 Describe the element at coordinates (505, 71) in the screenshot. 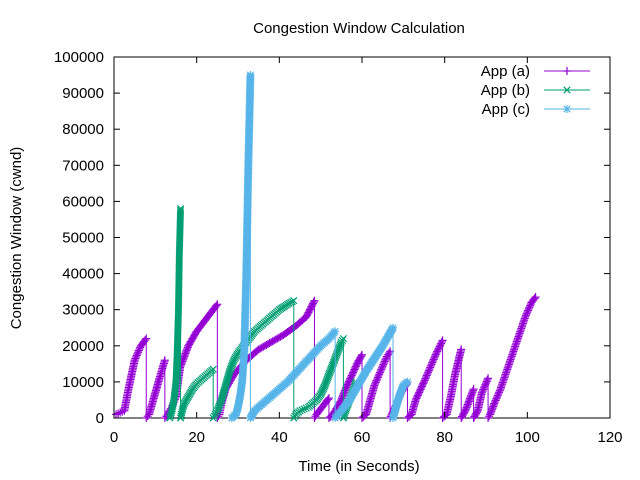

I see `legend-label: App (a)` at that location.